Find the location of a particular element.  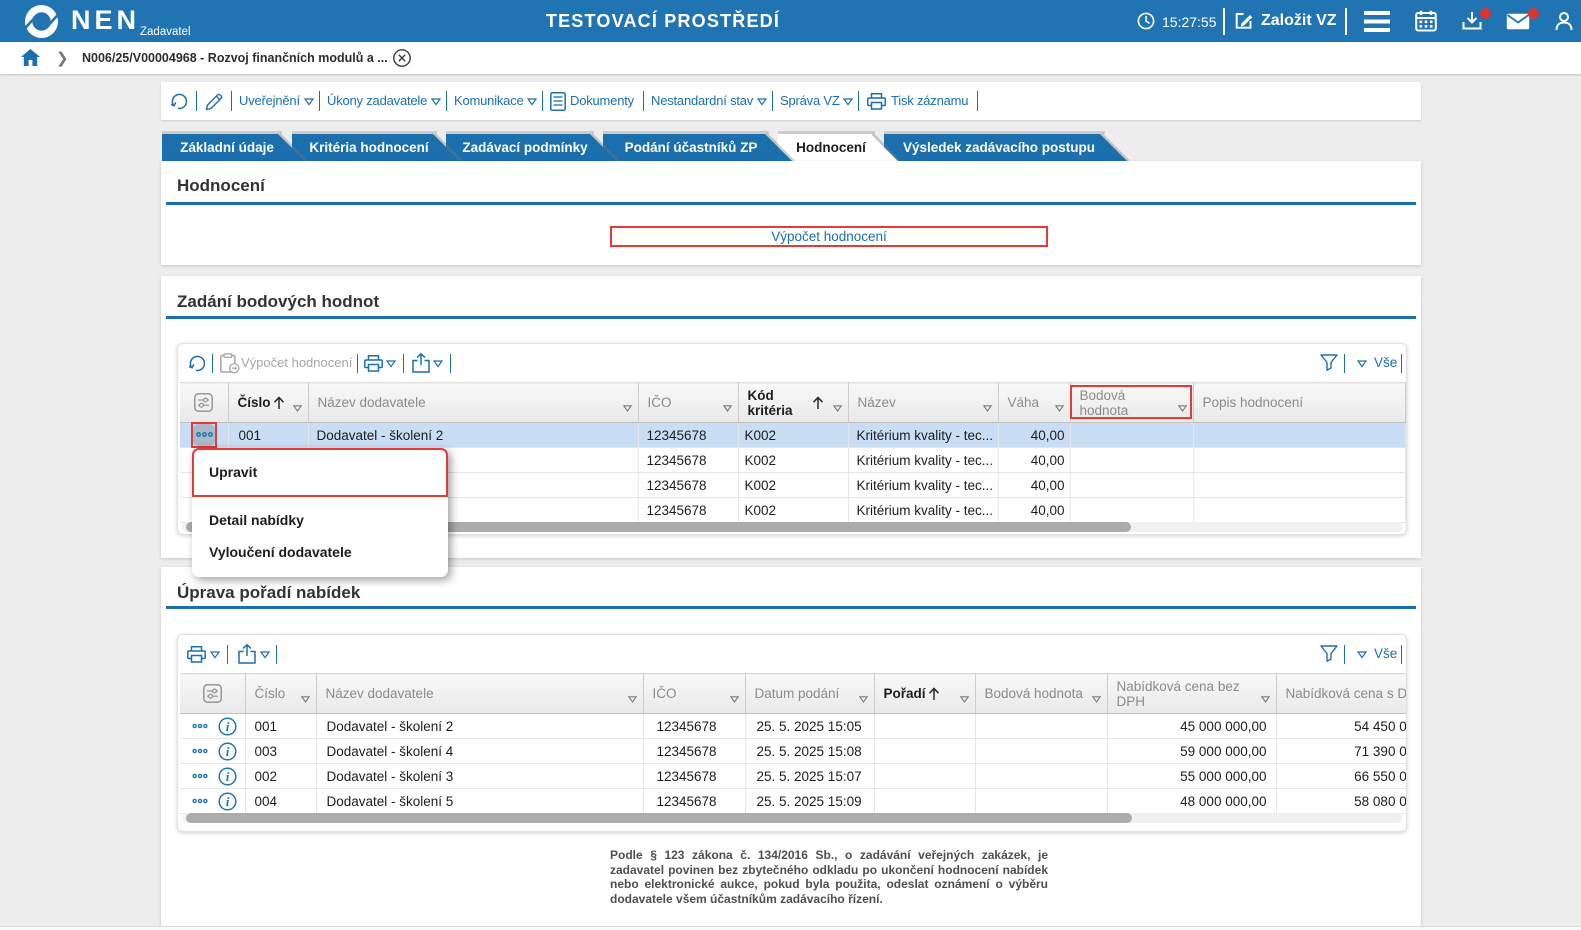

svg-text: Kritéria hodnocení is located at coordinates (369, 147).